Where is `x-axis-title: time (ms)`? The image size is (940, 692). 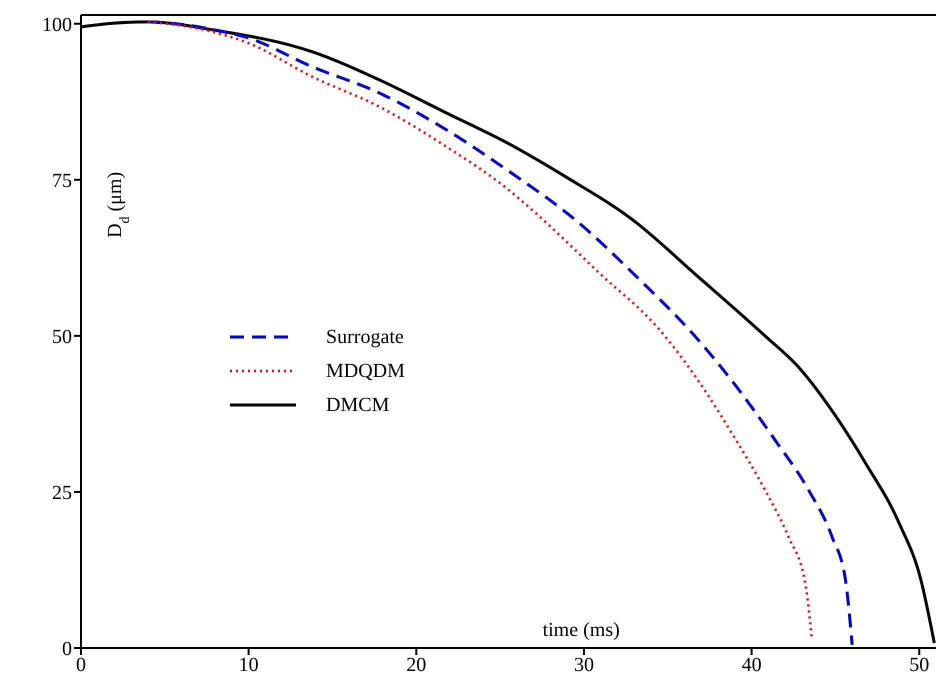 x-axis-title: time (ms) is located at coordinates (581, 630).